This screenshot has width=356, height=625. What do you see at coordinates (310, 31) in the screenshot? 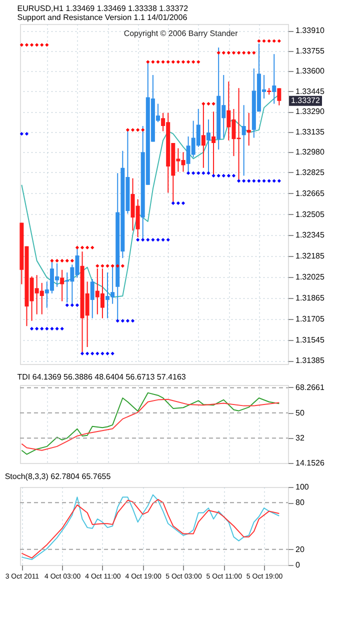
I see `y-tick-label: 1.33910` at bounding box center [310, 31].